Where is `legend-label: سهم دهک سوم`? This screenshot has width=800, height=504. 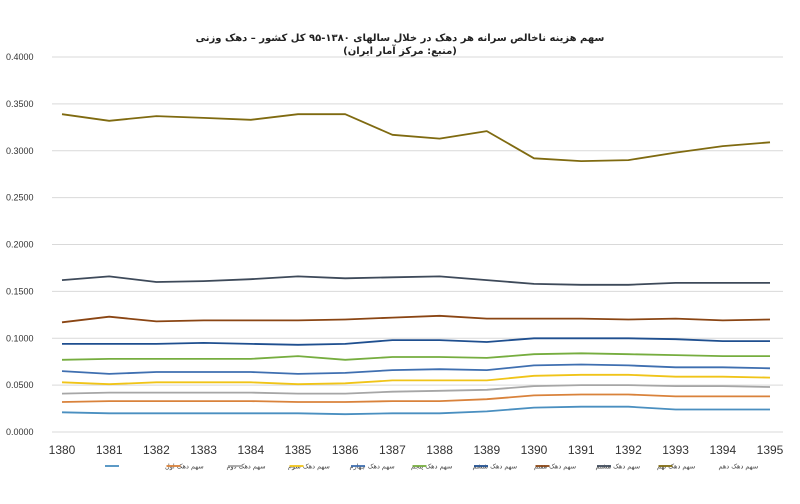 legend-label: سهم دهک سوم is located at coordinates (309, 467).